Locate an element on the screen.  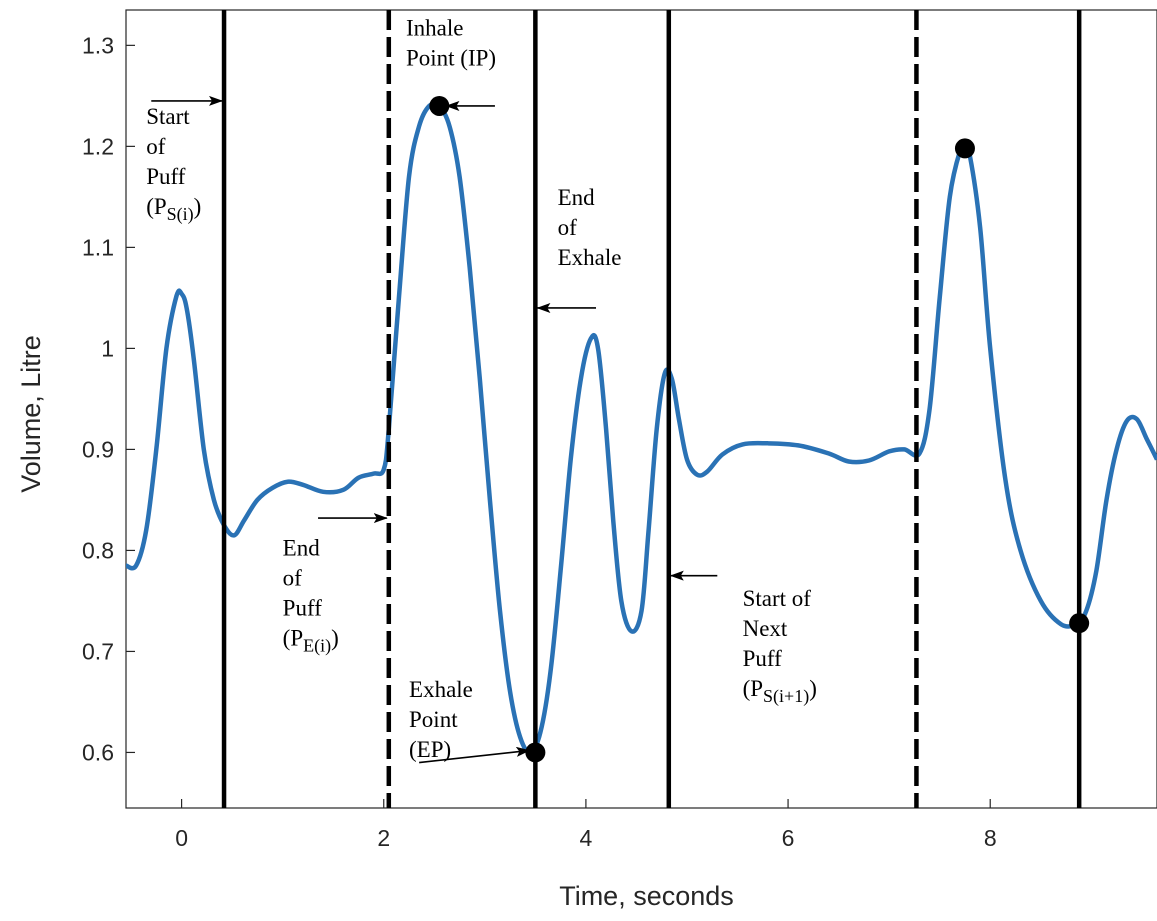
annotation-2-line-1: Point (IP) is located at coordinates (451, 57).